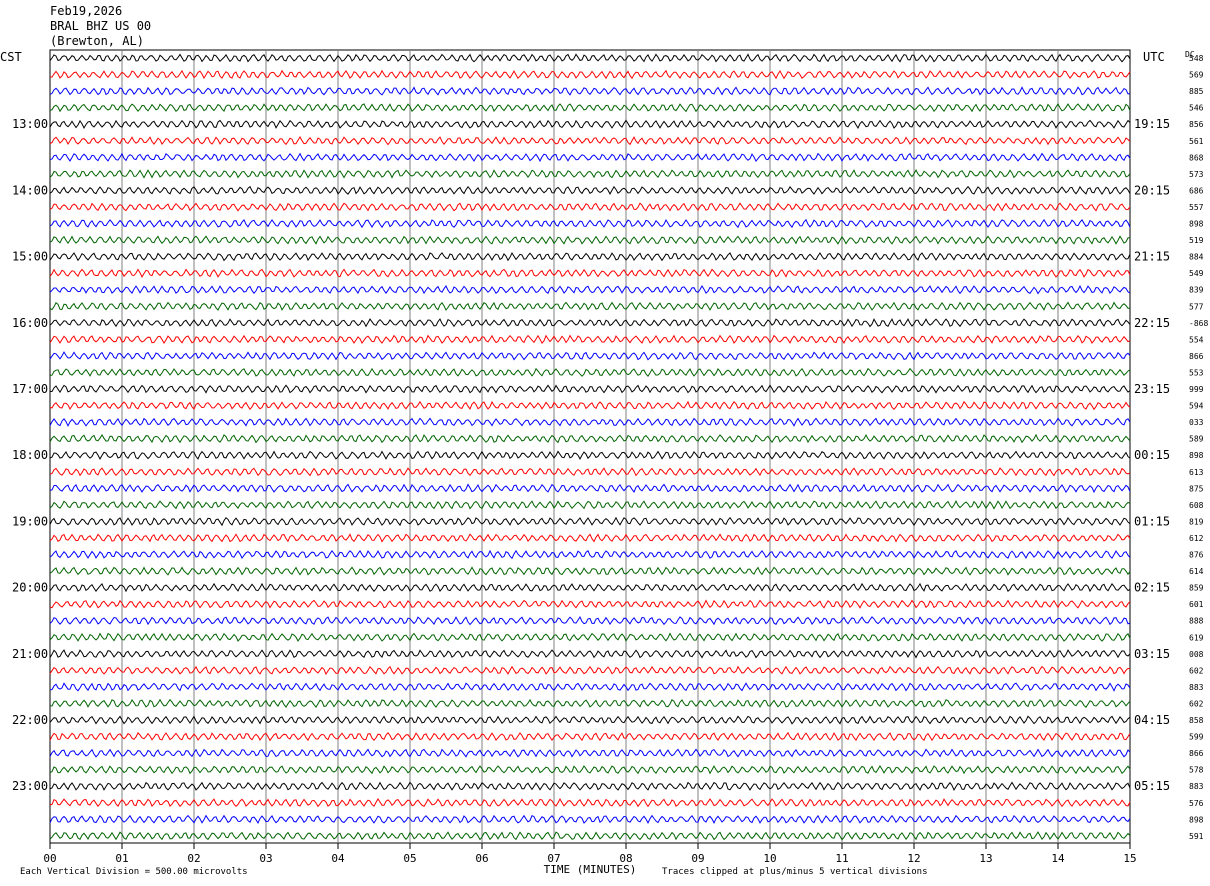  I want to click on dc-offset-label: 885, so click(1196, 91).